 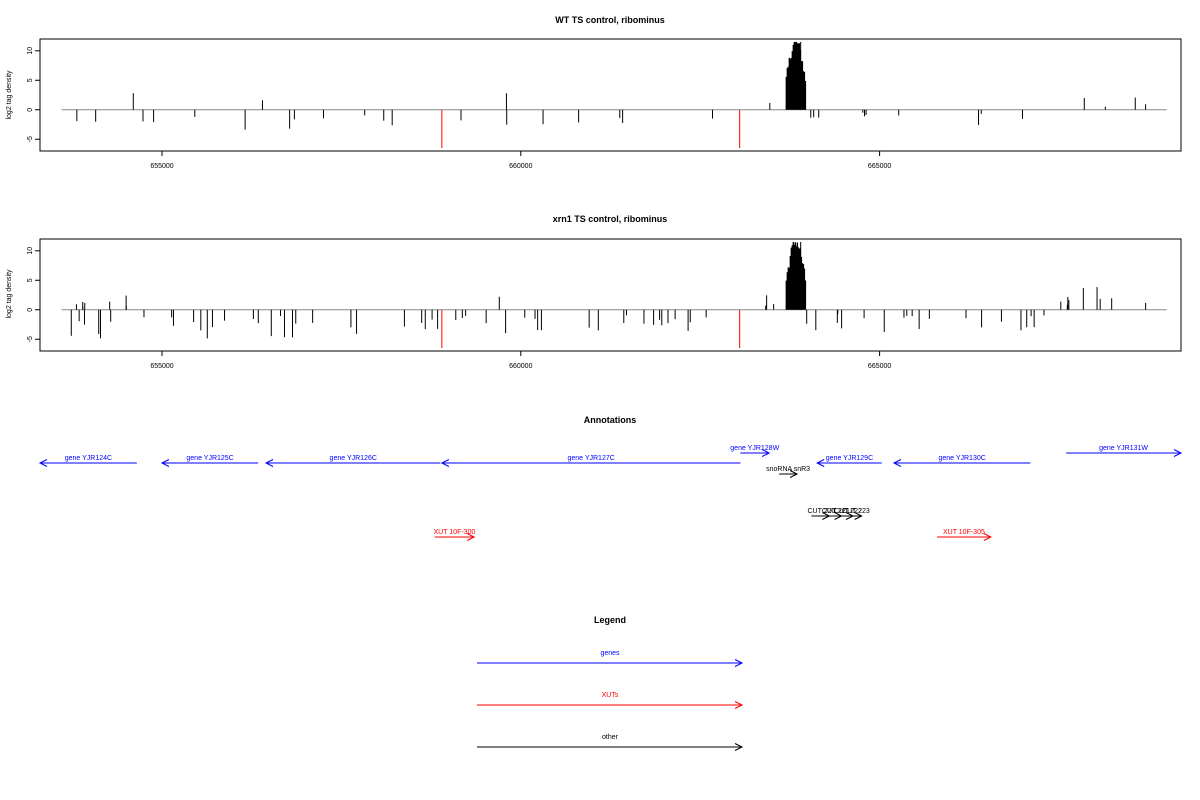 What do you see at coordinates (610, 653) in the screenshot?
I see `legend-label: genes` at bounding box center [610, 653].